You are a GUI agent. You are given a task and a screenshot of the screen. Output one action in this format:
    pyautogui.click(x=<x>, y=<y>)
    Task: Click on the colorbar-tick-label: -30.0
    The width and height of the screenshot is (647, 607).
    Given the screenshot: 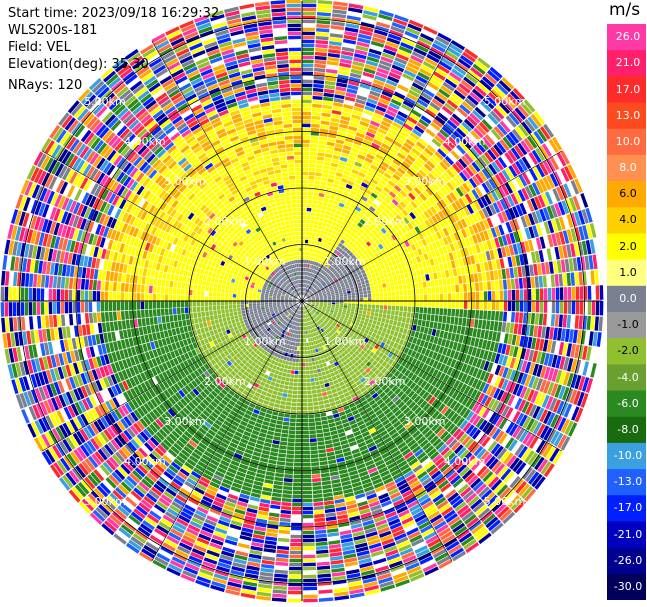 What is the action you would take?
    pyautogui.click(x=628, y=586)
    